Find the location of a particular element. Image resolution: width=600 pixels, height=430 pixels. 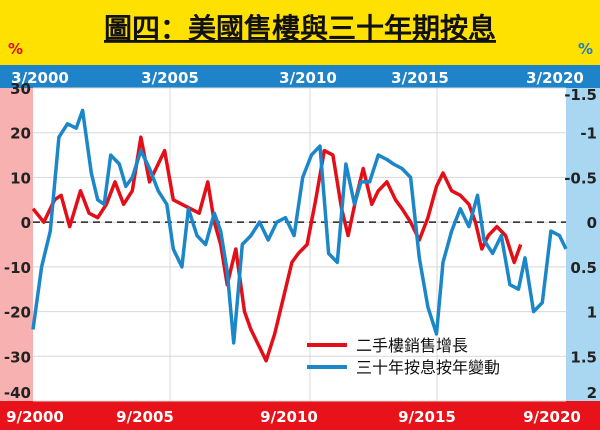

left-axis-tick-label-1: 20 is located at coordinates (20, 134).